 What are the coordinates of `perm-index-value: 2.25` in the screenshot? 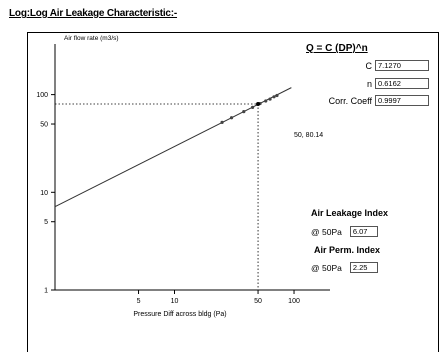 It's located at (363, 267).